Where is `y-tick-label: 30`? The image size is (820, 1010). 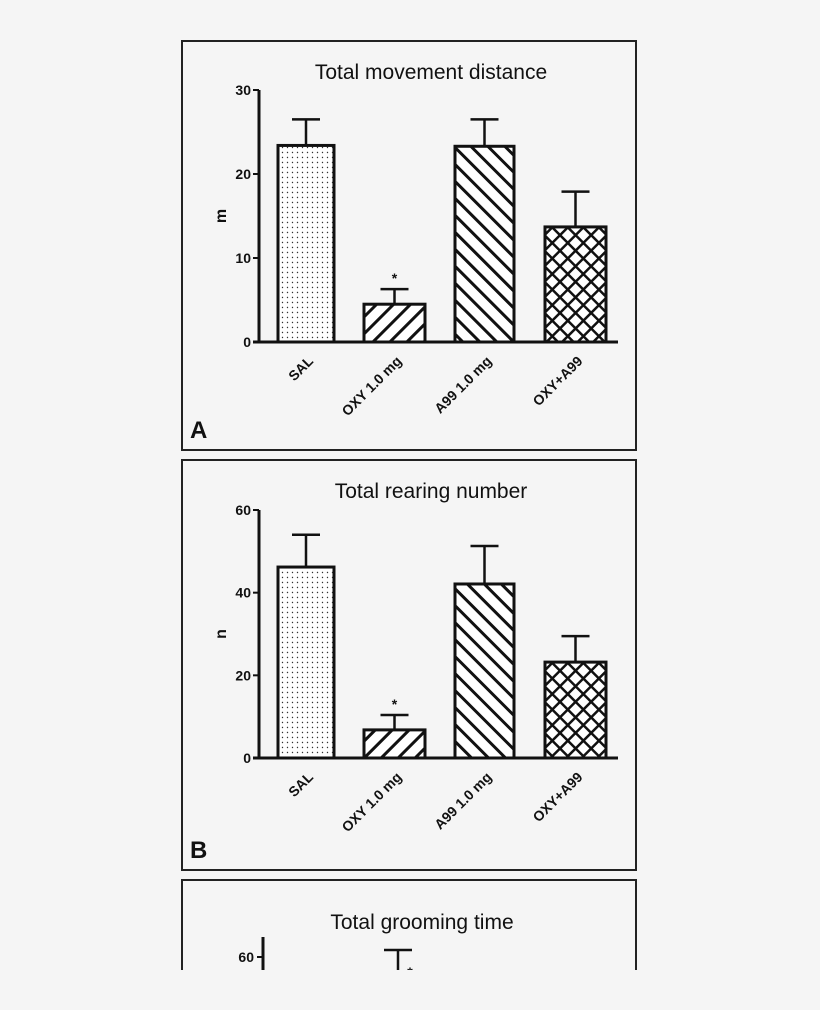
y-tick-label: 30 is located at coordinates (243, 90).